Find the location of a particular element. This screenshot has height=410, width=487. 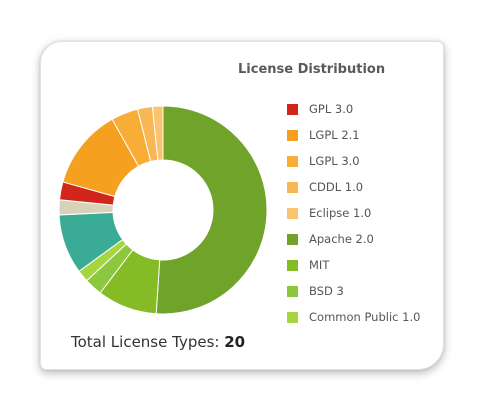

legend-item: LGPL 2.1 is located at coordinates (362, 135).